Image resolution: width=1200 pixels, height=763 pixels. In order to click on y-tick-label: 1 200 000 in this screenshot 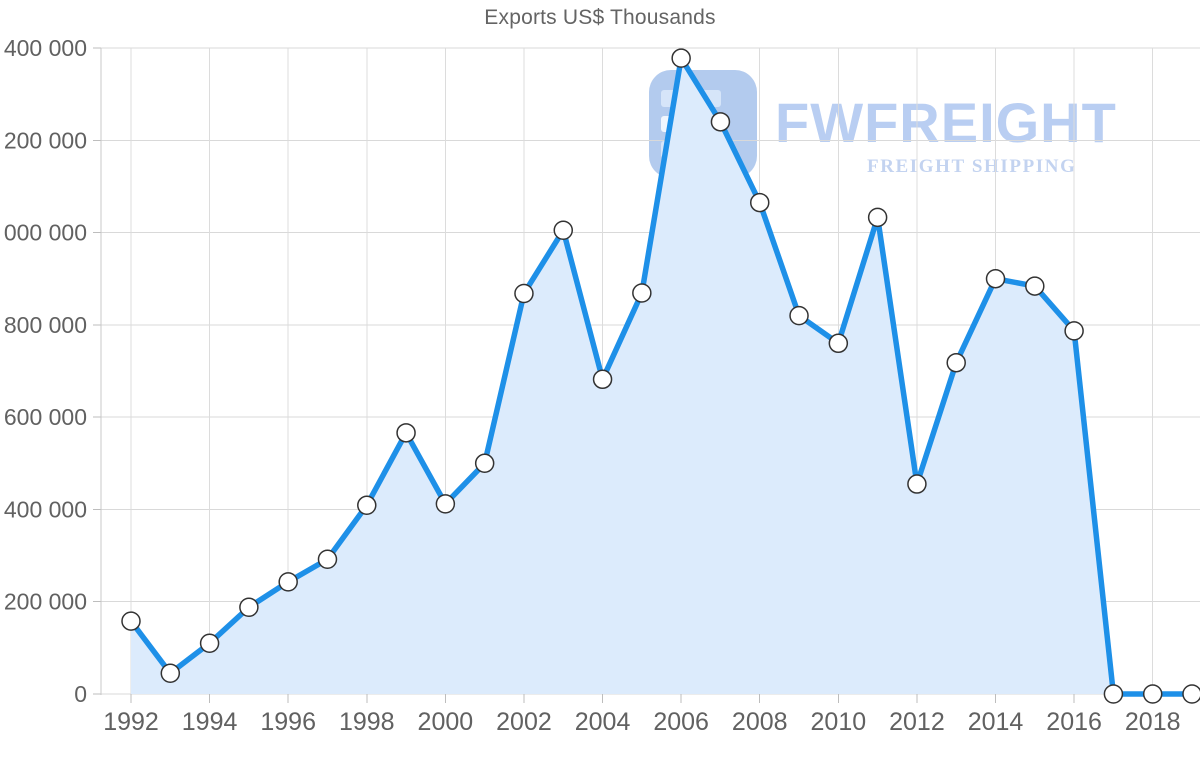, I will do `click(43, 140)`.